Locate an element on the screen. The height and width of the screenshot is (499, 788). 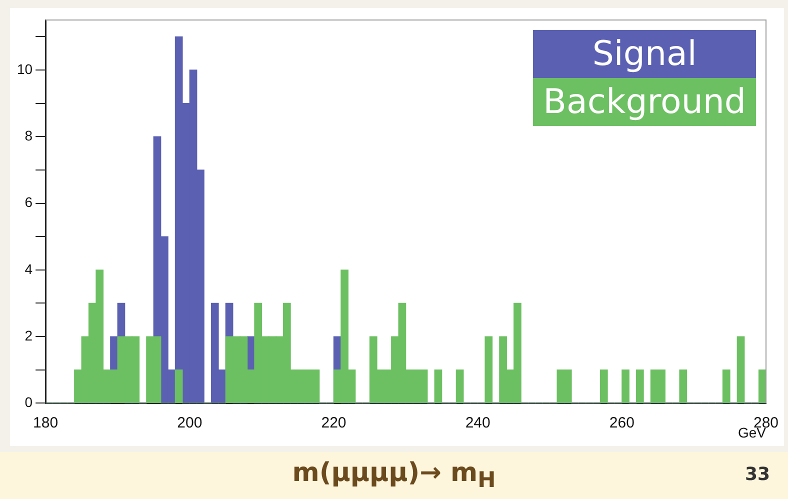
y-tick-label: 8 is located at coordinates (28, 135).